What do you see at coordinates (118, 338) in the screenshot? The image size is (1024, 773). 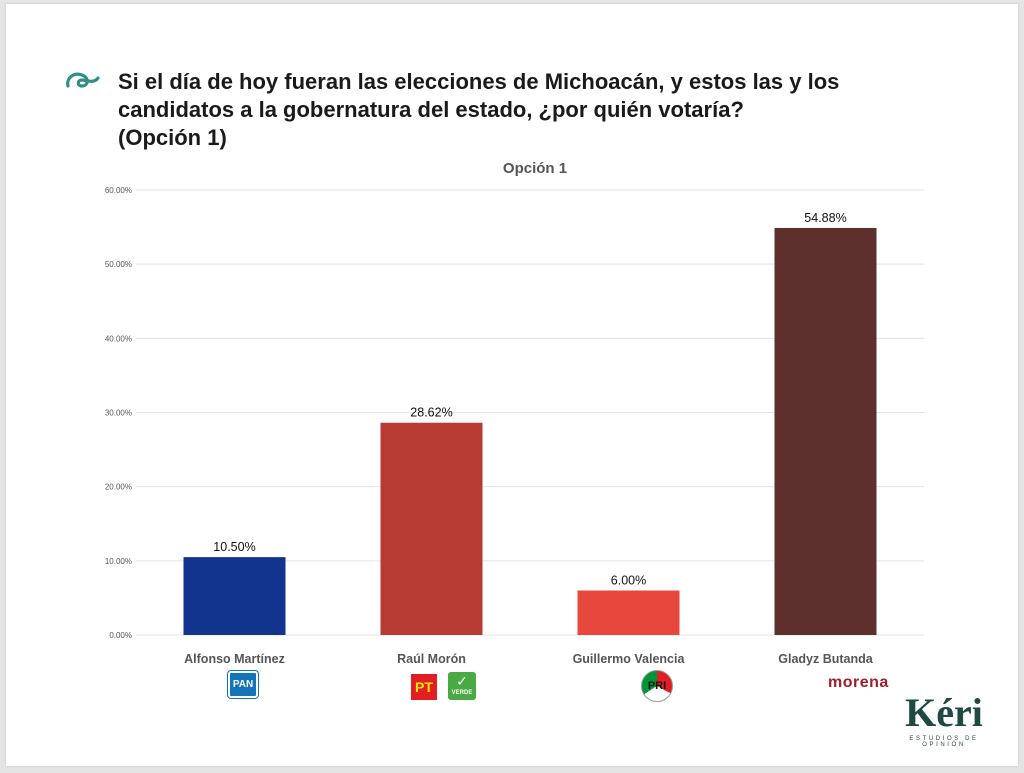 I see `y-tick-label: 40.00%` at bounding box center [118, 338].